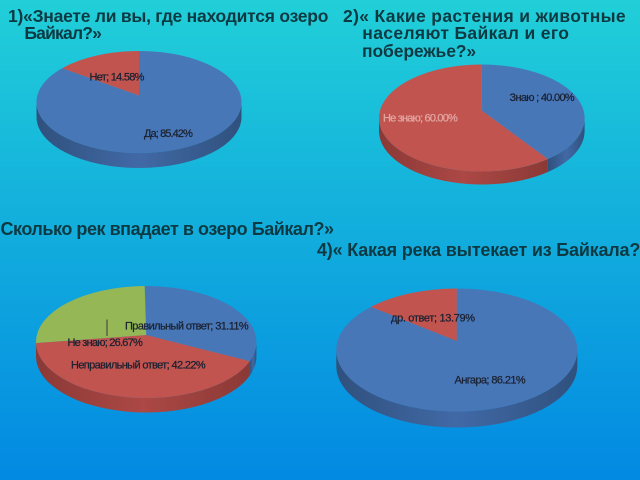 Image resolution: width=640 pixels, height=480 pixels. Describe the element at coordinates (542, 98) in the screenshot. I see `svg-text: Знаю ; 40.00%` at that location.